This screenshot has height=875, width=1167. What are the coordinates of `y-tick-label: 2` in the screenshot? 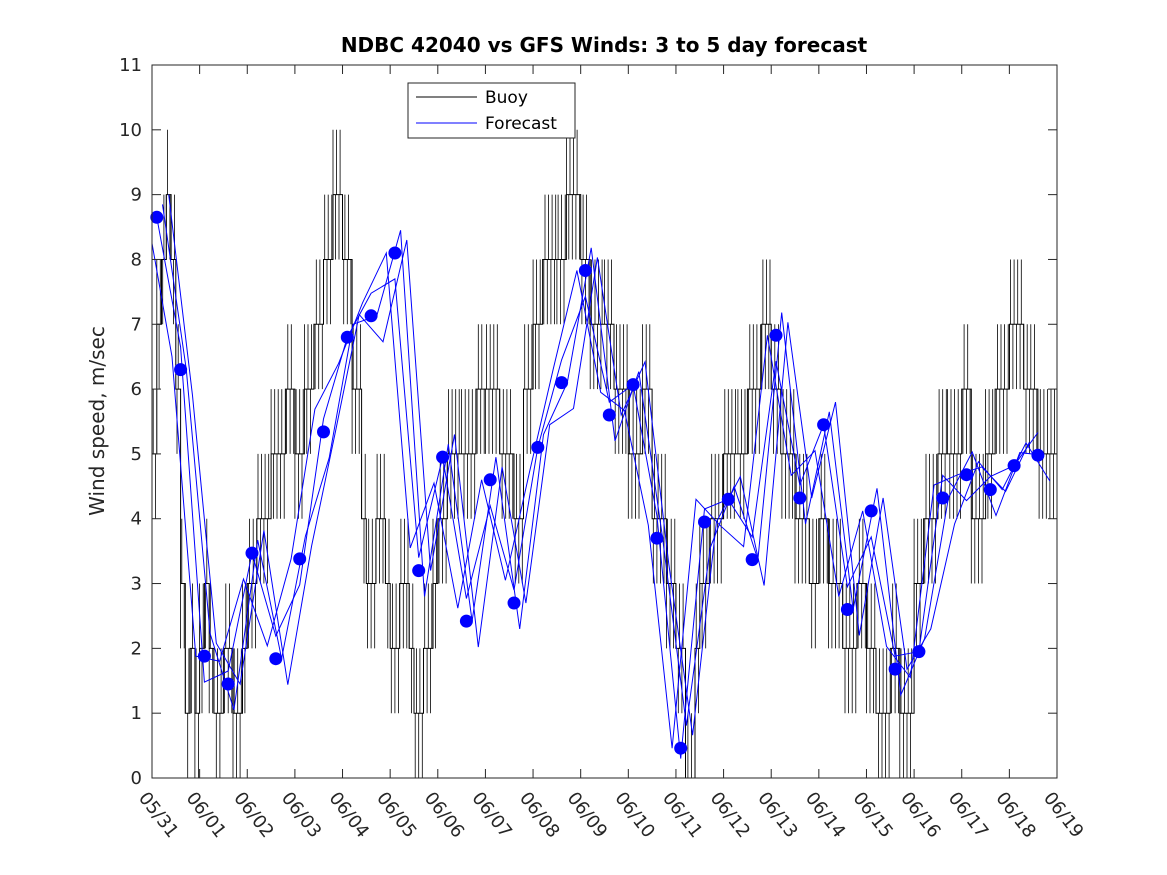 It's located at (136, 648).